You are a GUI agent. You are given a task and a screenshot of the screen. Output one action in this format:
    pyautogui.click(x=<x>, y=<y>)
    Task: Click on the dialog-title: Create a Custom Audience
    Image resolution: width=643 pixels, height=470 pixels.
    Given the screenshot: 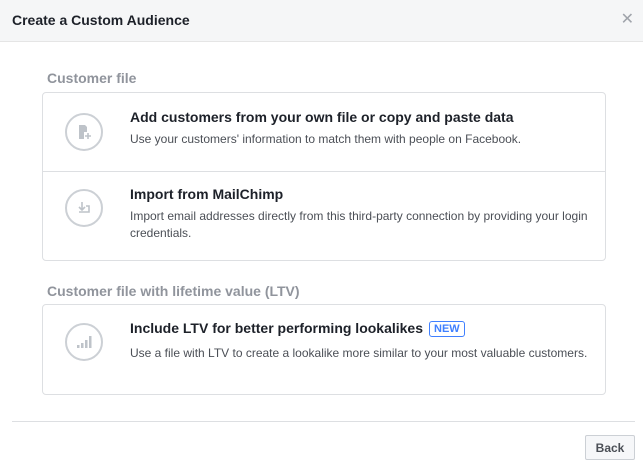 What is the action you would take?
    pyautogui.click(x=101, y=20)
    